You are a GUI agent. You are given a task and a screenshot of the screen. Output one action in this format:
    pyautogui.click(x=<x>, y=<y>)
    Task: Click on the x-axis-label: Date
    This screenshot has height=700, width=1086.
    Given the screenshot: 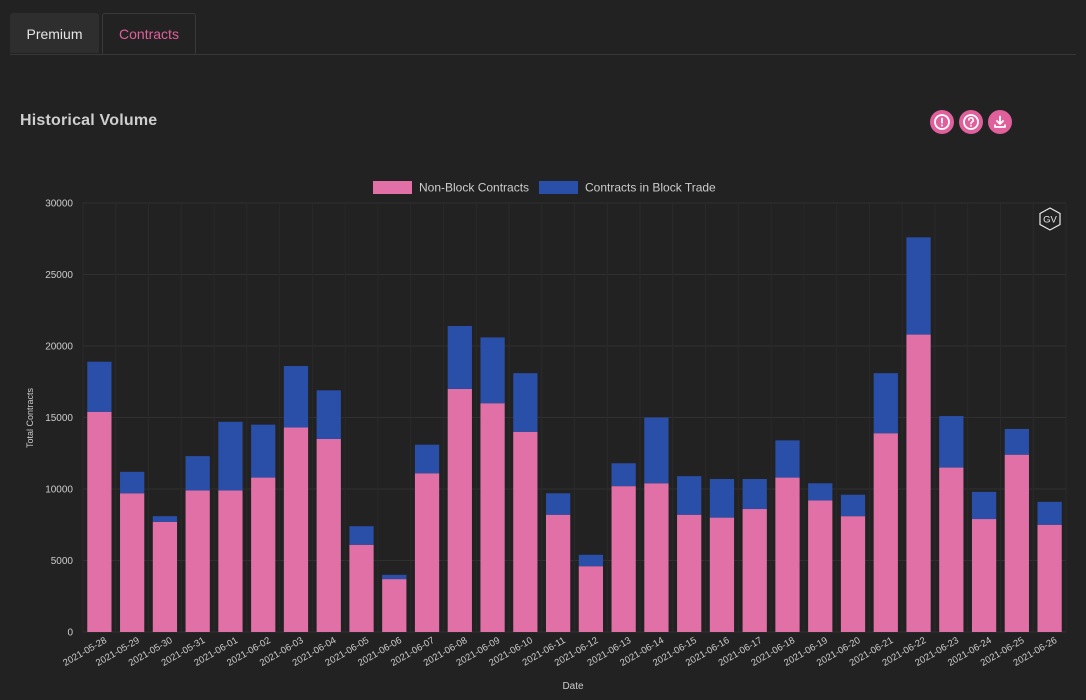 What is the action you would take?
    pyautogui.click(x=573, y=686)
    